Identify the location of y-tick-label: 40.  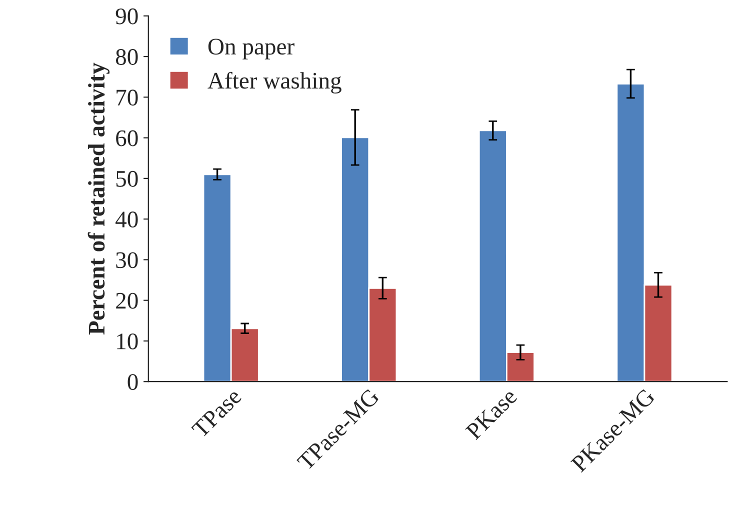
(127, 220).